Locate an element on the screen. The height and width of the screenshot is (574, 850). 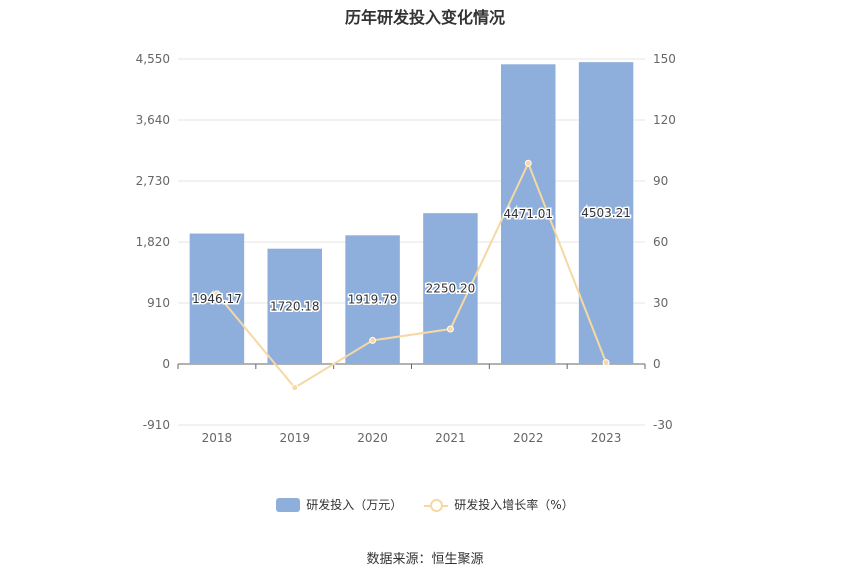
legend-item-bar: 研发投入（万元） is located at coordinates (339, 504).